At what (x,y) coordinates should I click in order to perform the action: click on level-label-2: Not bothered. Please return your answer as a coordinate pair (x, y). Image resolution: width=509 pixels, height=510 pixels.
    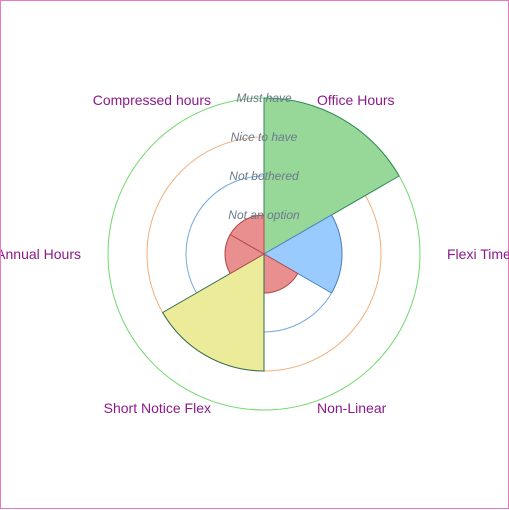
    Looking at the image, I should click on (264, 176).